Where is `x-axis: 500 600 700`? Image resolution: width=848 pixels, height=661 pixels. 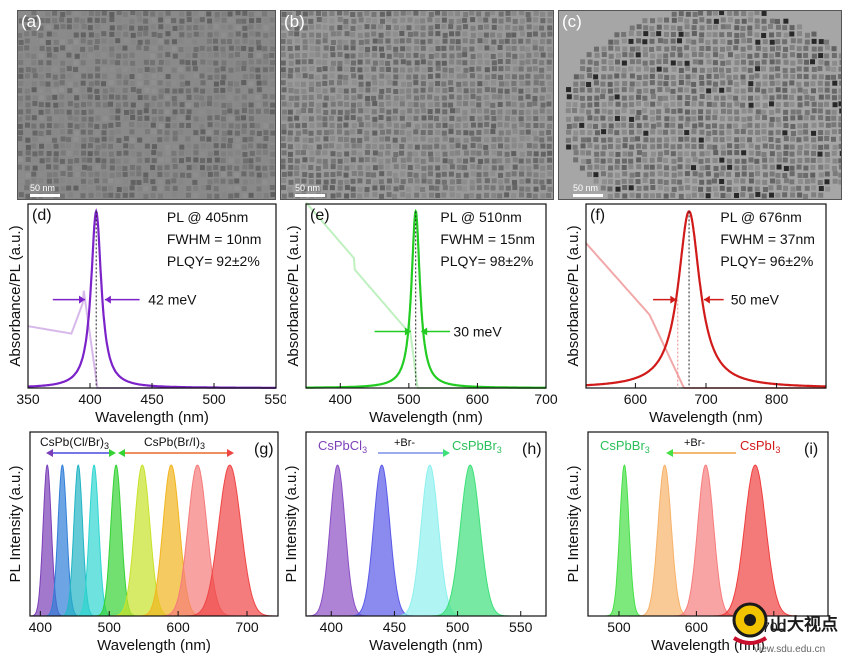 x-axis: 500 600 700 is located at coordinates (696, 623).